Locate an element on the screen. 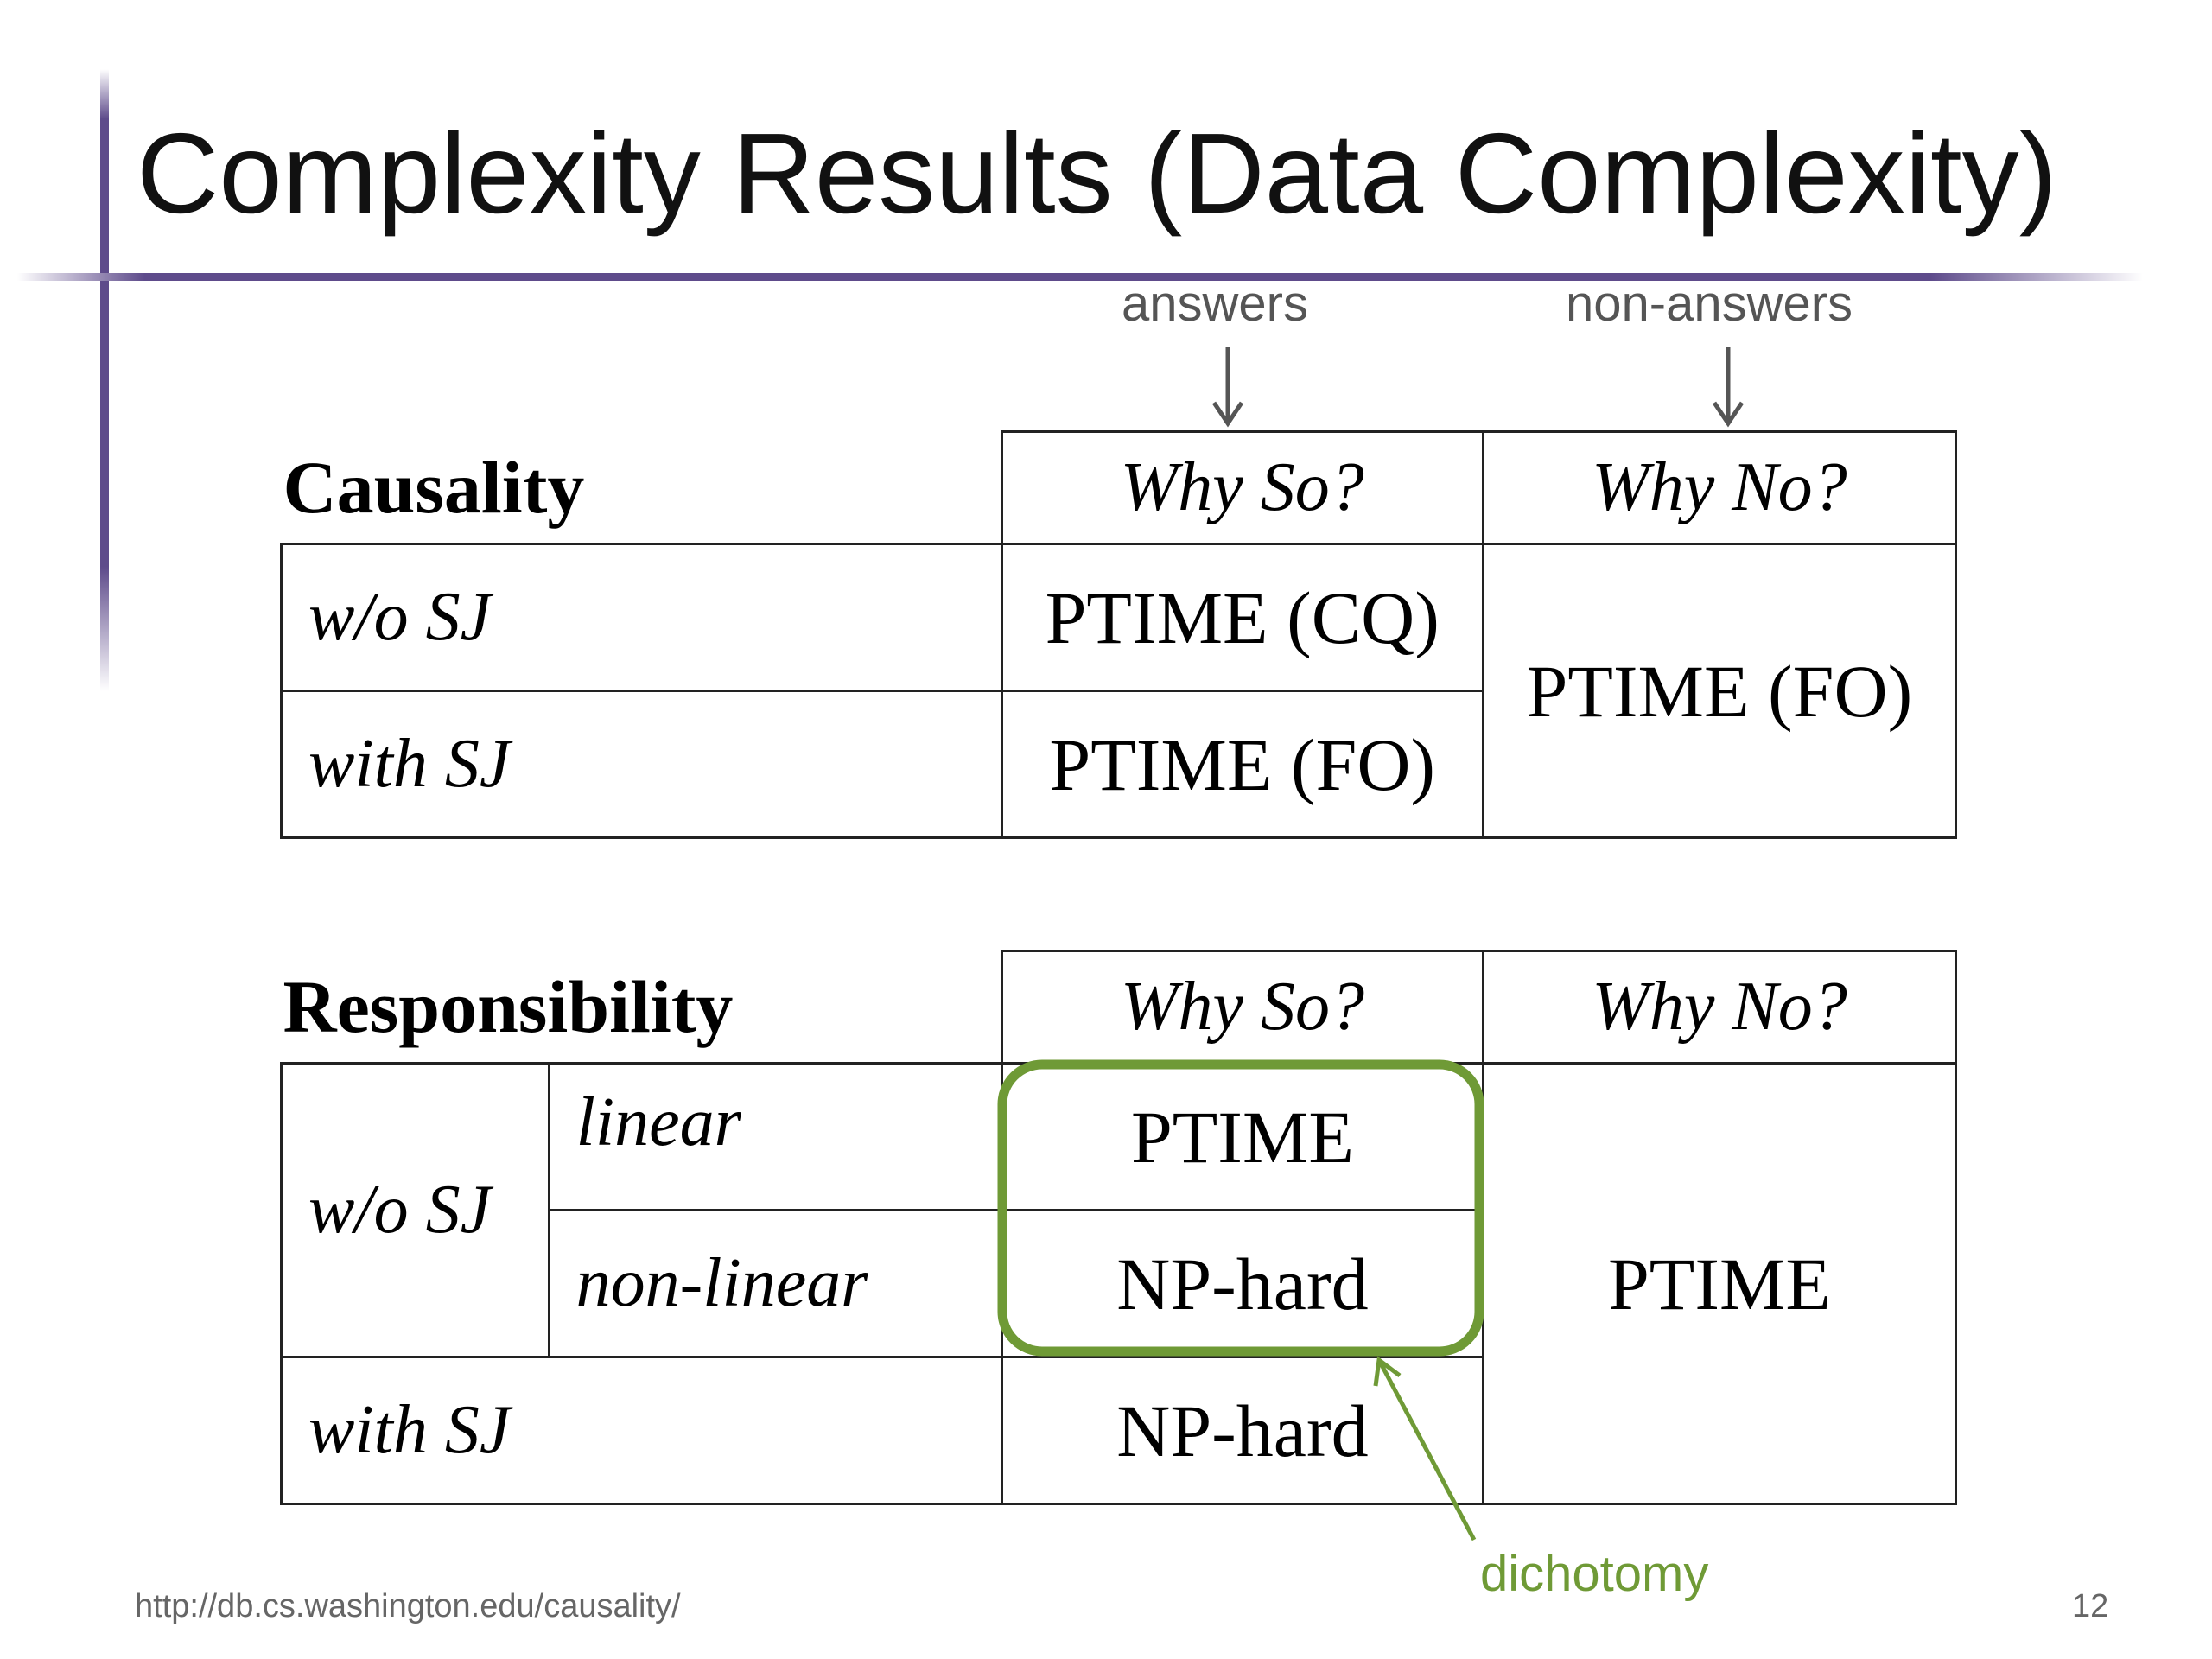 The height and width of the screenshot is (1659, 2212). causality-why-no-header: Why No? is located at coordinates (1719, 487).